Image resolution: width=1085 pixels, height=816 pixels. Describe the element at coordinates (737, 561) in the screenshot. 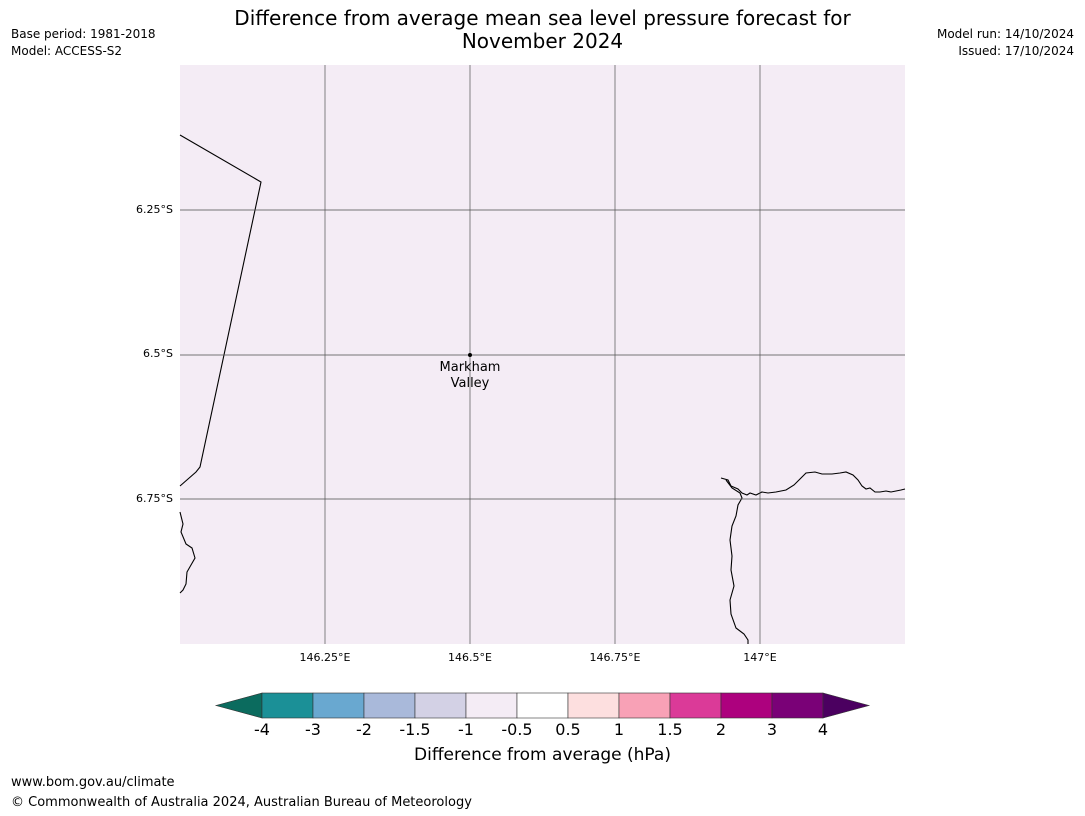

I see `coastline-southeast` at that location.